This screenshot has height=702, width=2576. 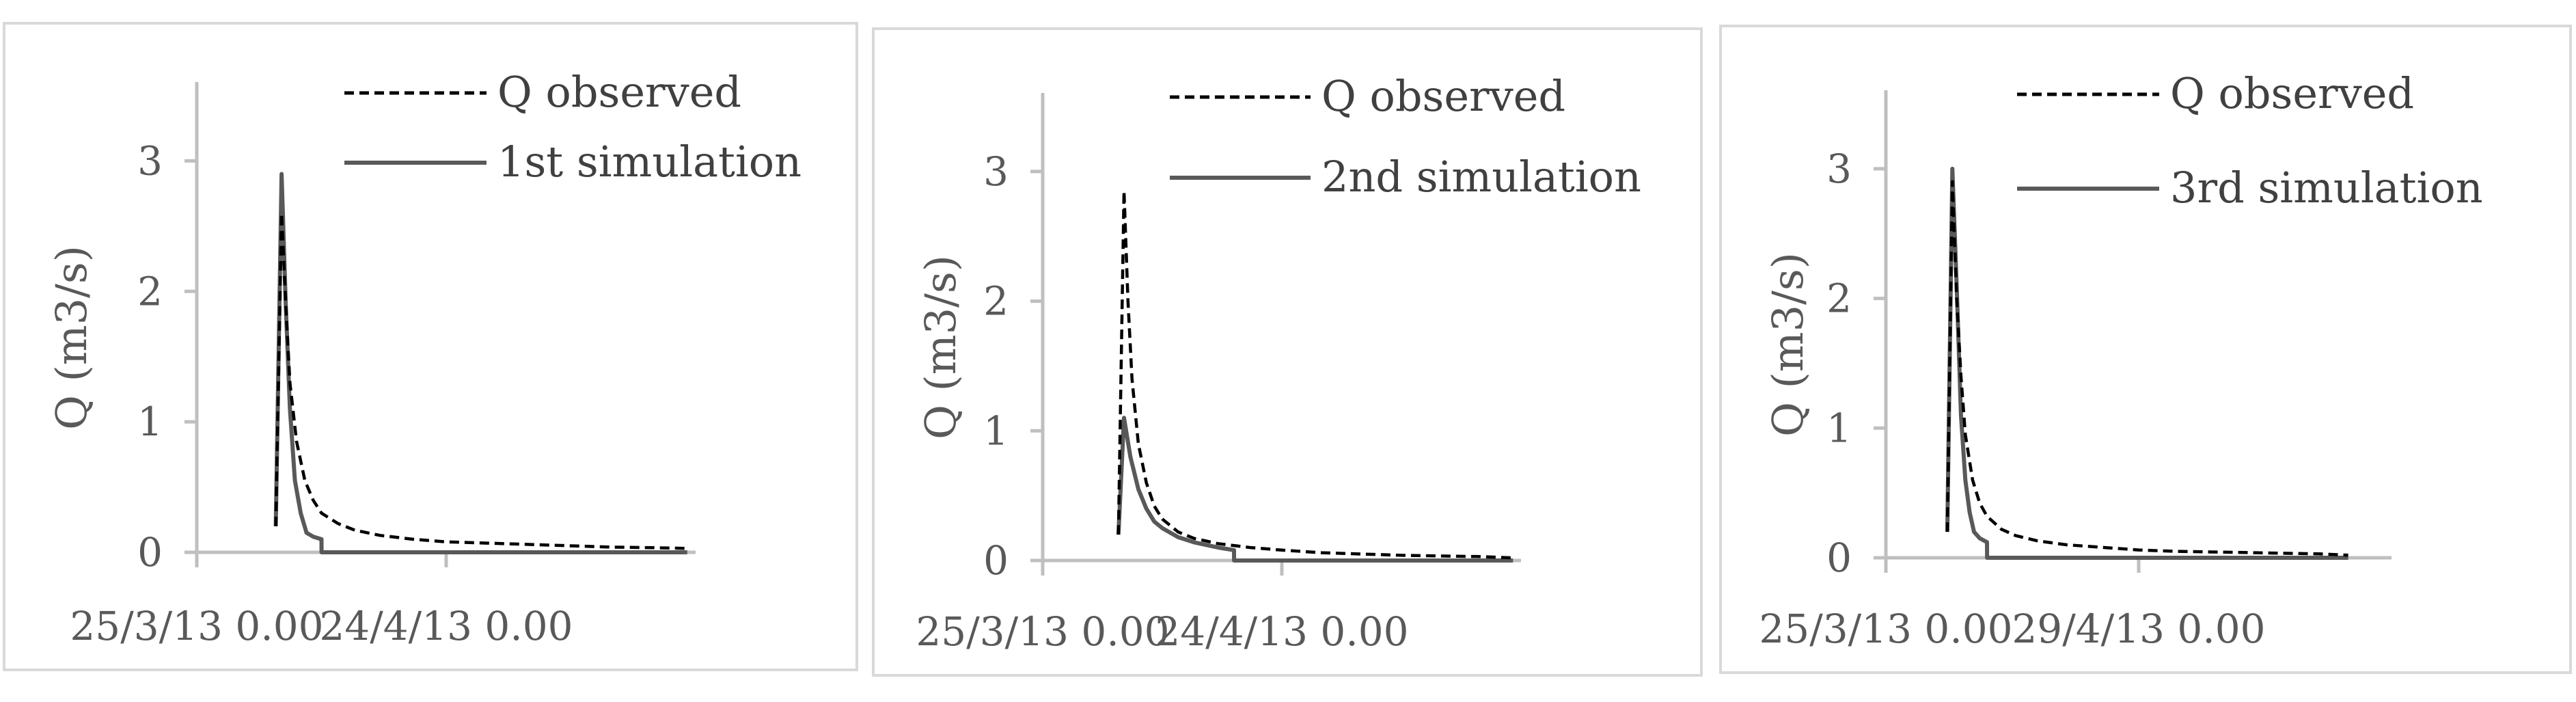 What do you see at coordinates (1481, 177) in the screenshot?
I see `legend-label: 2nd simulation` at bounding box center [1481, 177].